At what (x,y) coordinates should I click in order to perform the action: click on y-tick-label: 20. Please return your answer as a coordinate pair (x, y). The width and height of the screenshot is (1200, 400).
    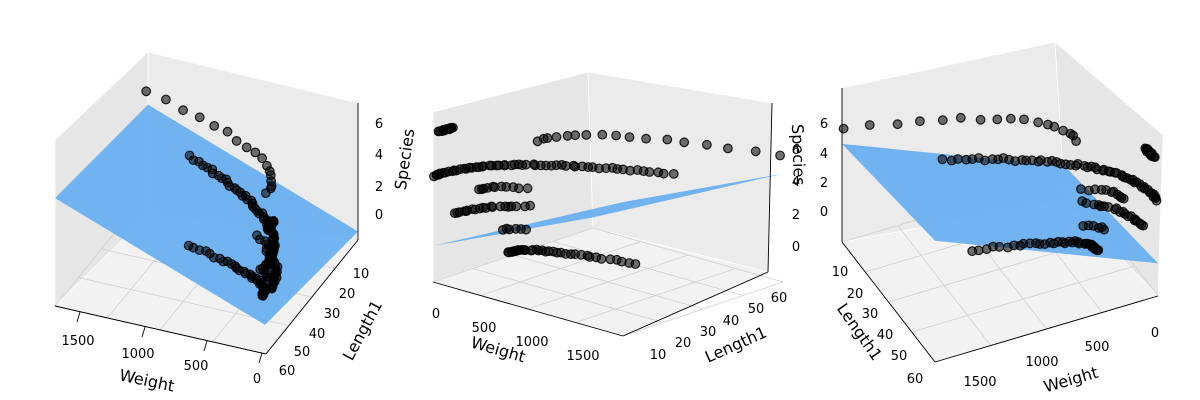
    Looking at the image, I should click on (347, 294).